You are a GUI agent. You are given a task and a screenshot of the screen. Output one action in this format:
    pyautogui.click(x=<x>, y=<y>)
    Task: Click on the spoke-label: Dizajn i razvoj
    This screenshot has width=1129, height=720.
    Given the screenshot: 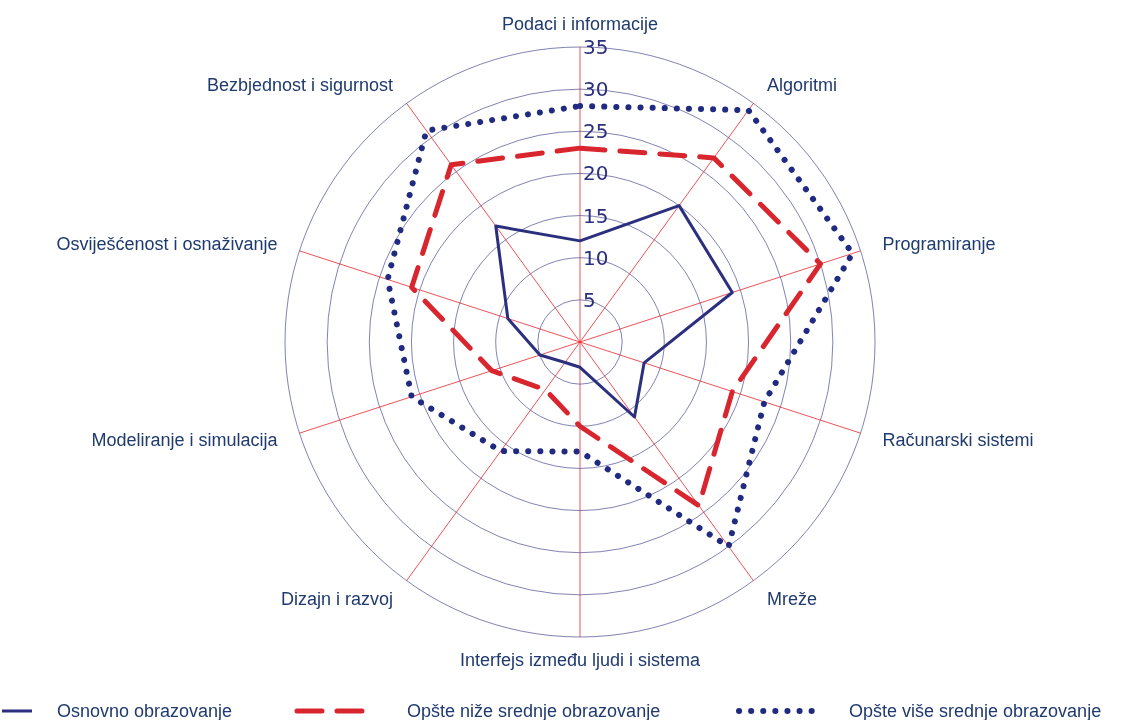 What is the action you would take?
    pyautogui.click(x=337, y=599)
    